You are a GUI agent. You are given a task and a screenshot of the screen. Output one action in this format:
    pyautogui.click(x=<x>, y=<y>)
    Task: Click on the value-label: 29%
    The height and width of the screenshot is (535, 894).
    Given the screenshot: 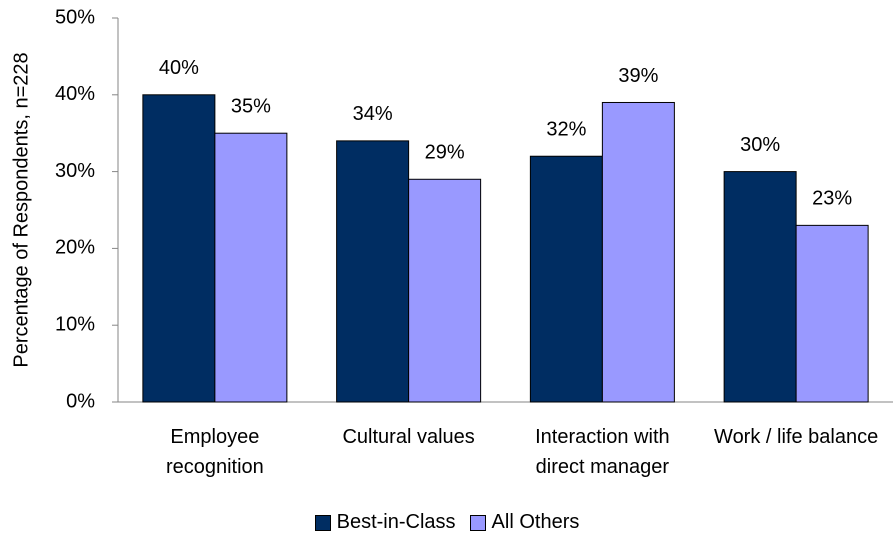 What is the action you would take?
    pyautogui.click(x=445, y=153)
    